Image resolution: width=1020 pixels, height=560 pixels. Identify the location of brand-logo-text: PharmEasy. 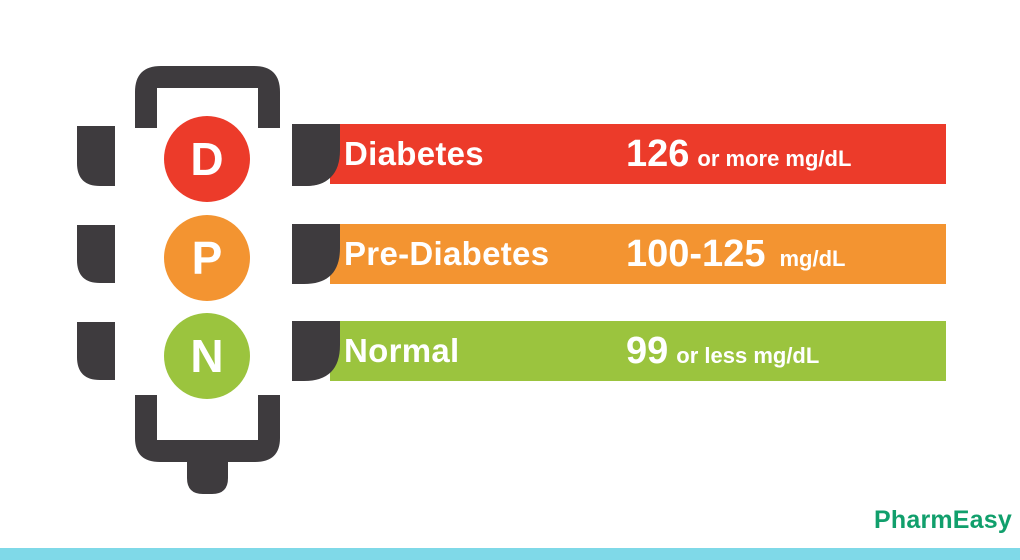
(943, 520).